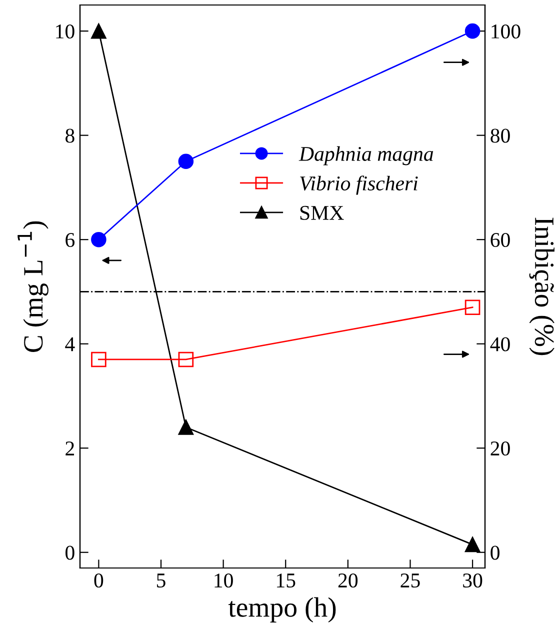 The image size is (560, 636). I want to click on y2-tick-label: 20, so click(500, 448).